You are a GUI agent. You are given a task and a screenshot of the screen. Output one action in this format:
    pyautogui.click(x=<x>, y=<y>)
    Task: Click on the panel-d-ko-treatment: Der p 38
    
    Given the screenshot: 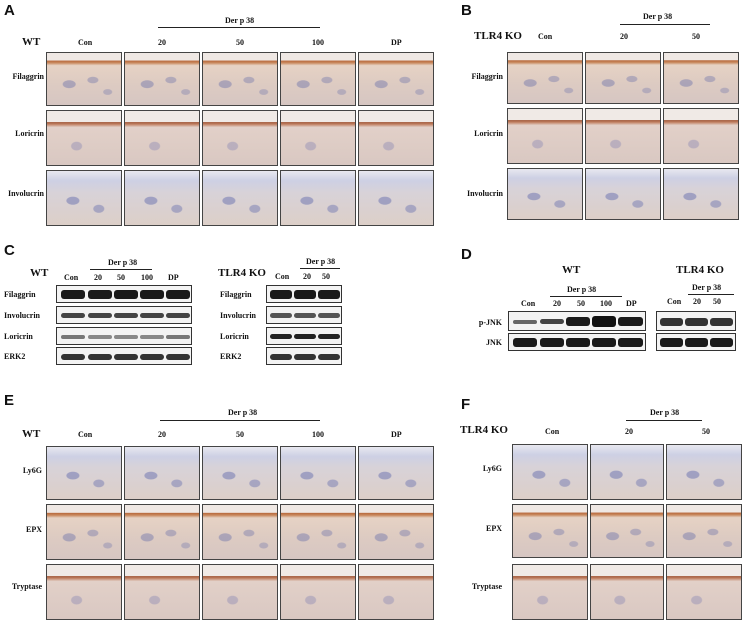 What is the action you would take?
    pyautogui.click(x=707, y=287)
    